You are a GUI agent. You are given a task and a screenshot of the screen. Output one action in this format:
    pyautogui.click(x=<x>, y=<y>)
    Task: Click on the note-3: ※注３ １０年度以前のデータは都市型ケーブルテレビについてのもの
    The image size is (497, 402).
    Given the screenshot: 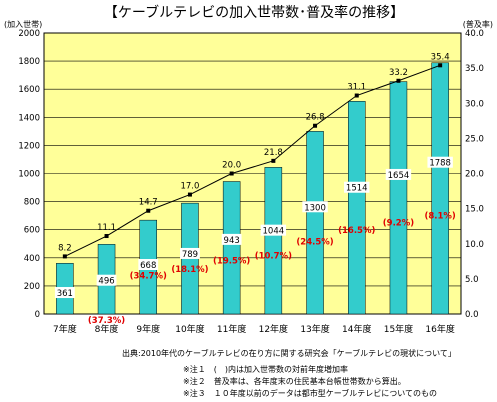 What is the action you would take?
    pyautogui.click(x=310, y=393)
    